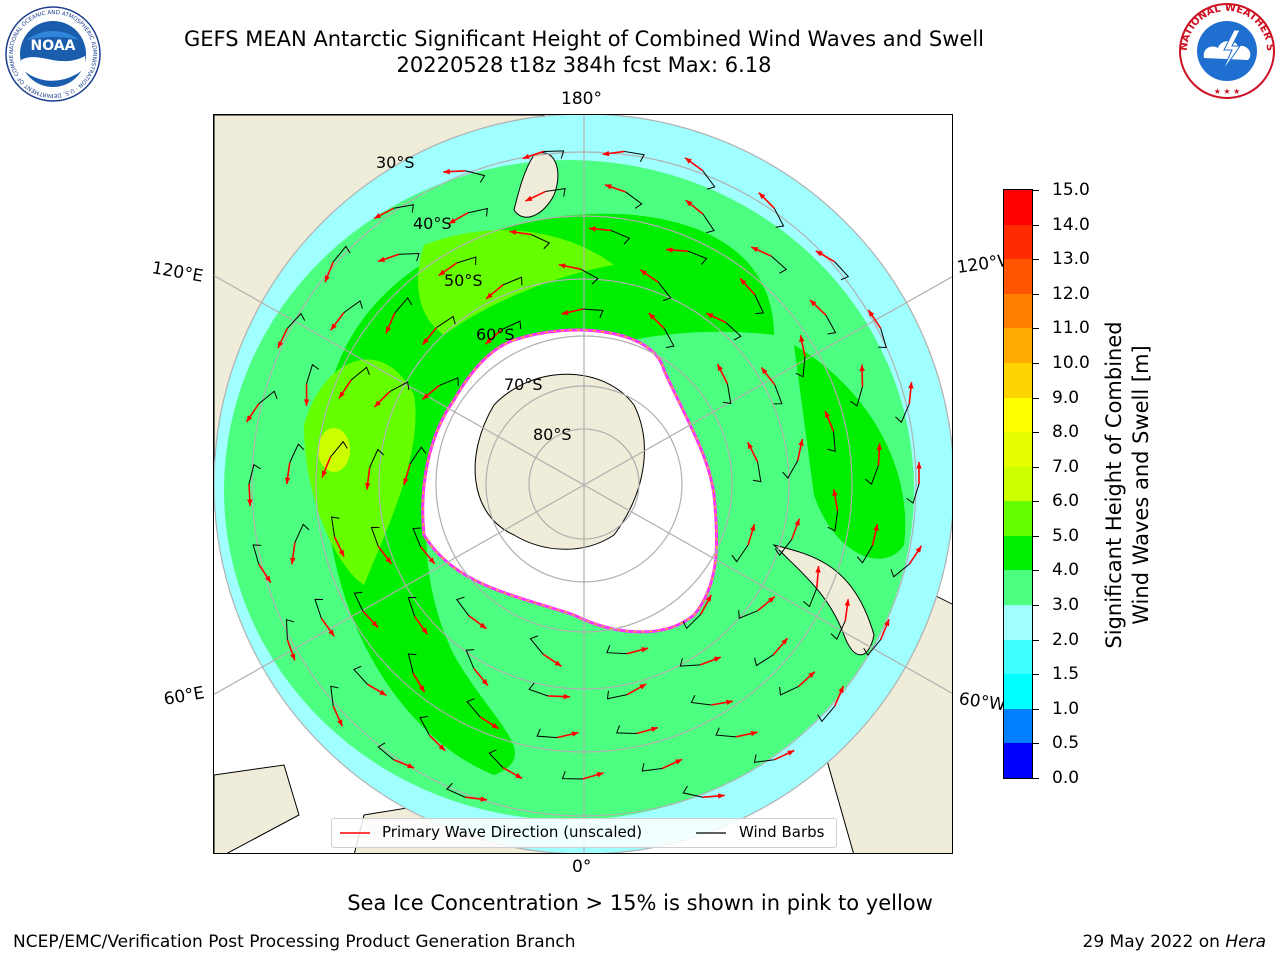  Describe the element at coordinates (1071, 190) in the screenshot. I see `colorbar-tick-label: 15.0` at that location.